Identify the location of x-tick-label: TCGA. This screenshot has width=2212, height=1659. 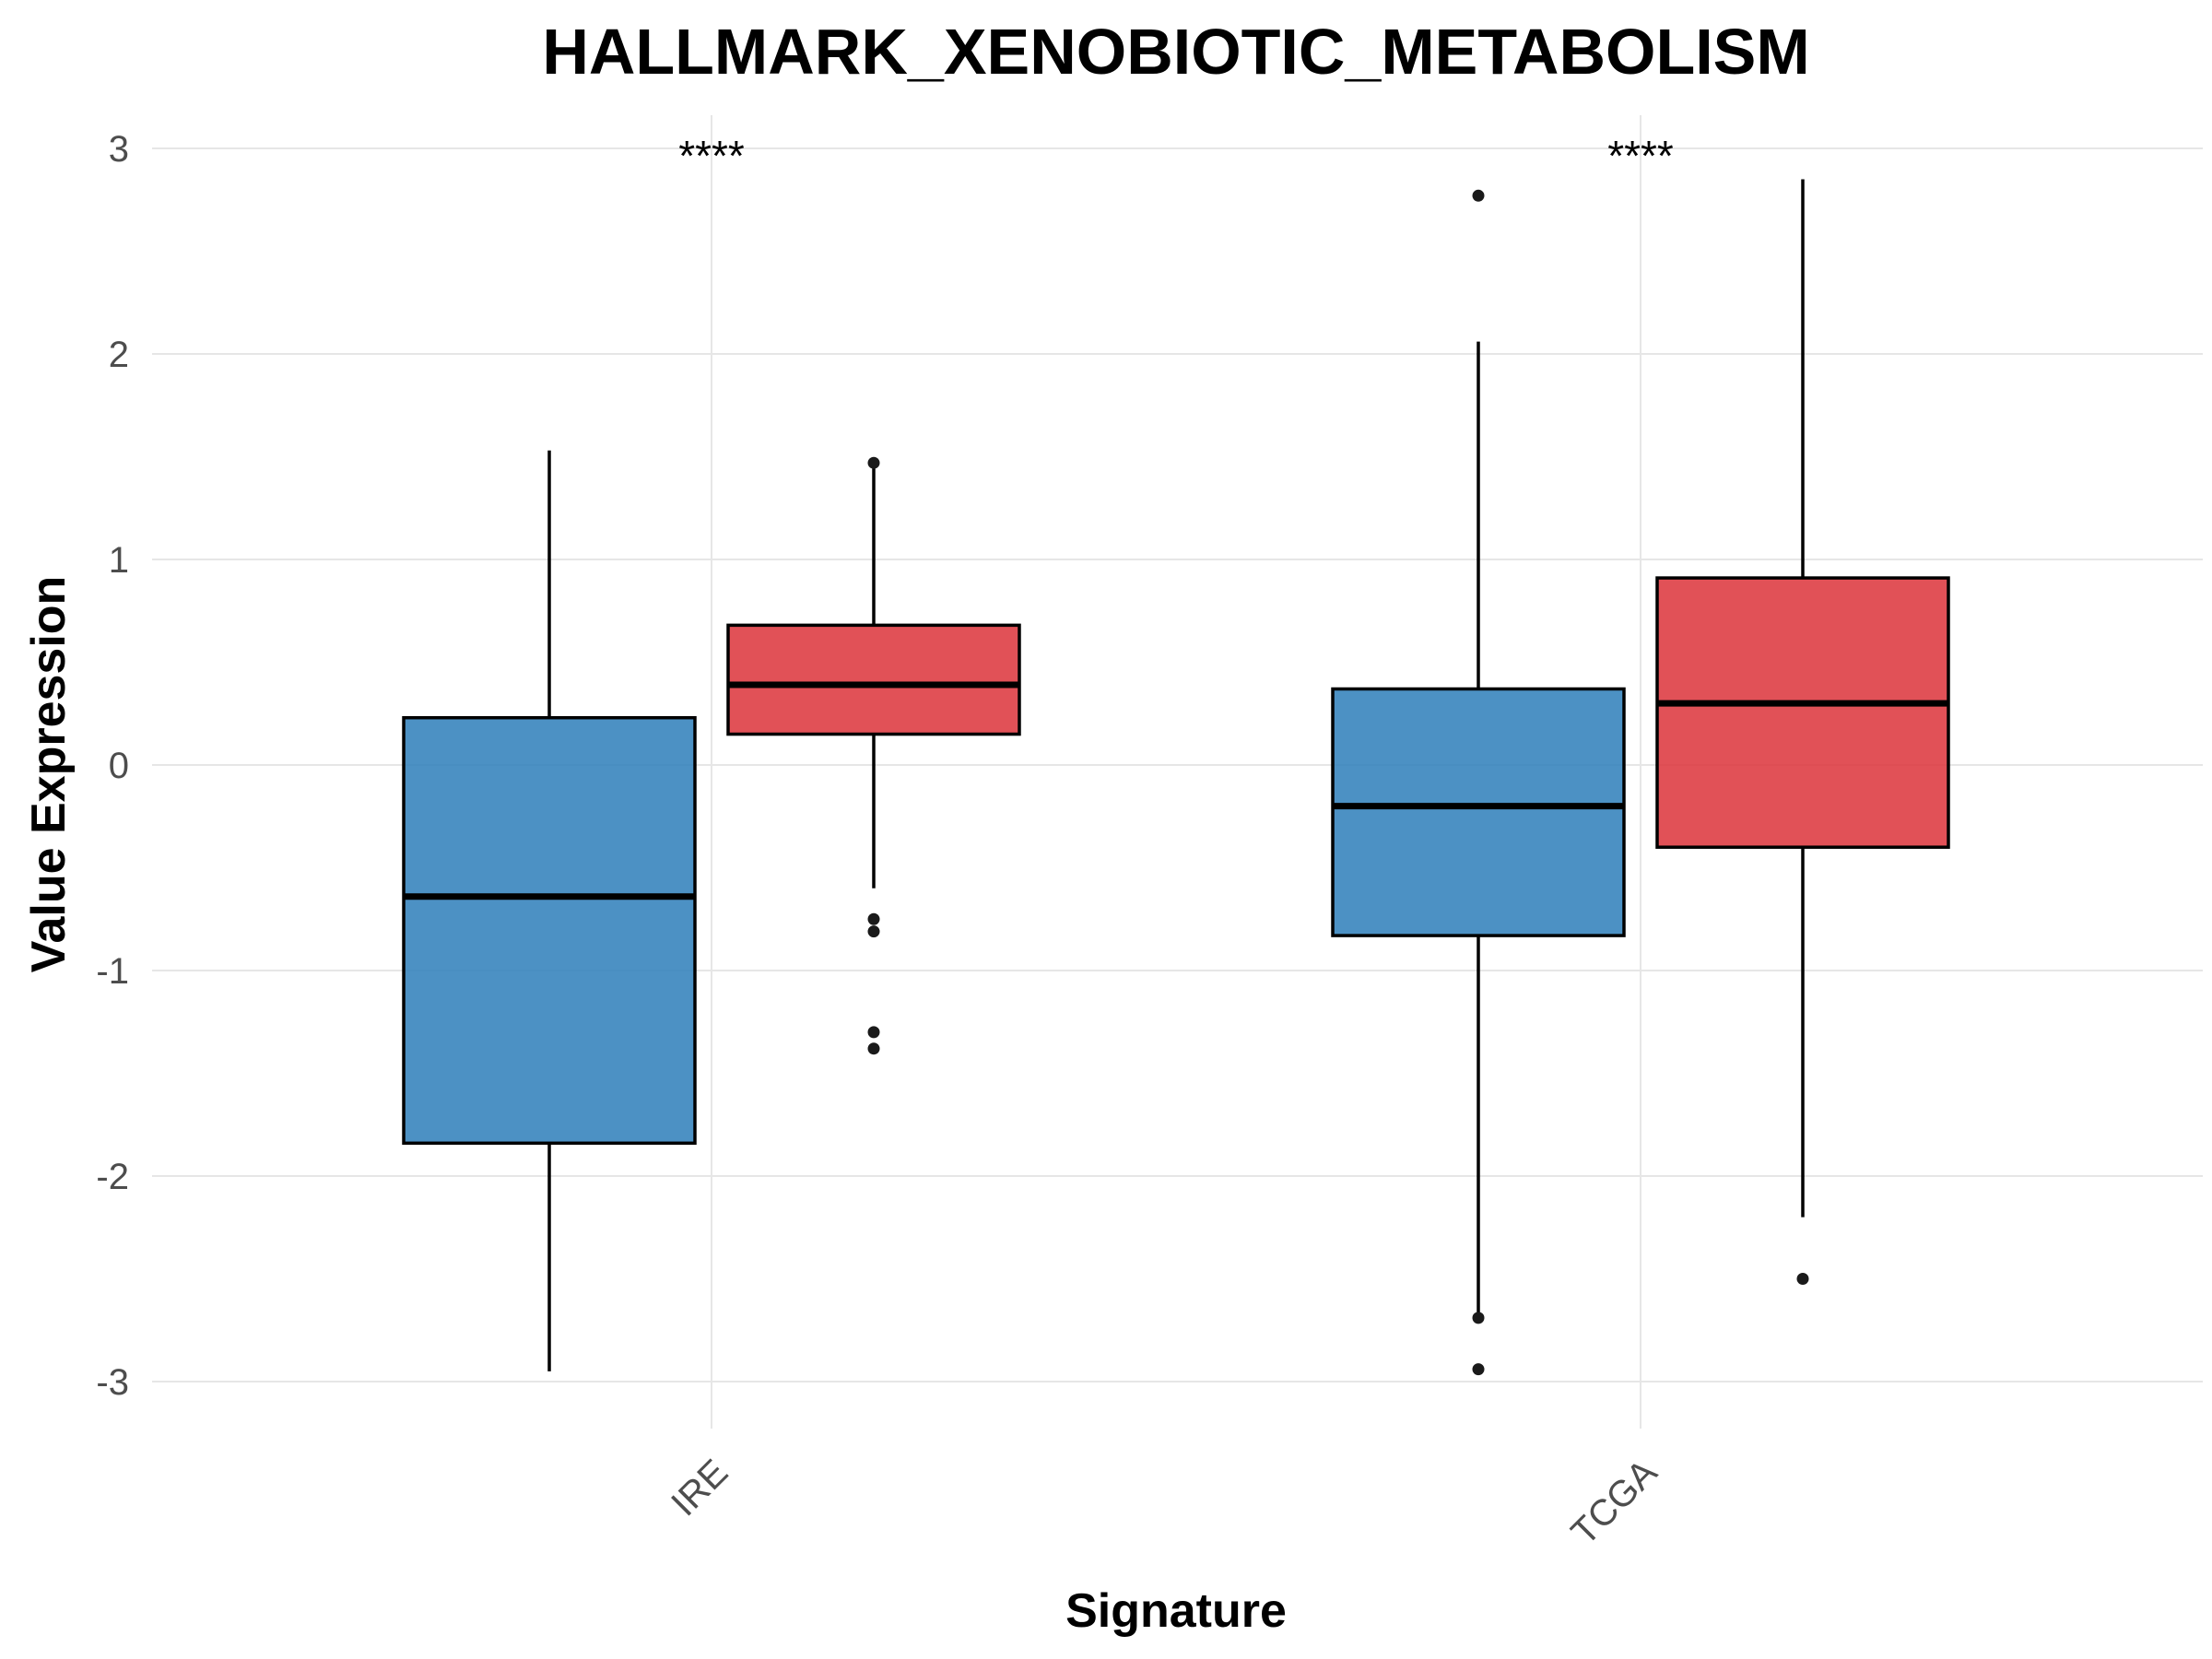
(1614, 1502).